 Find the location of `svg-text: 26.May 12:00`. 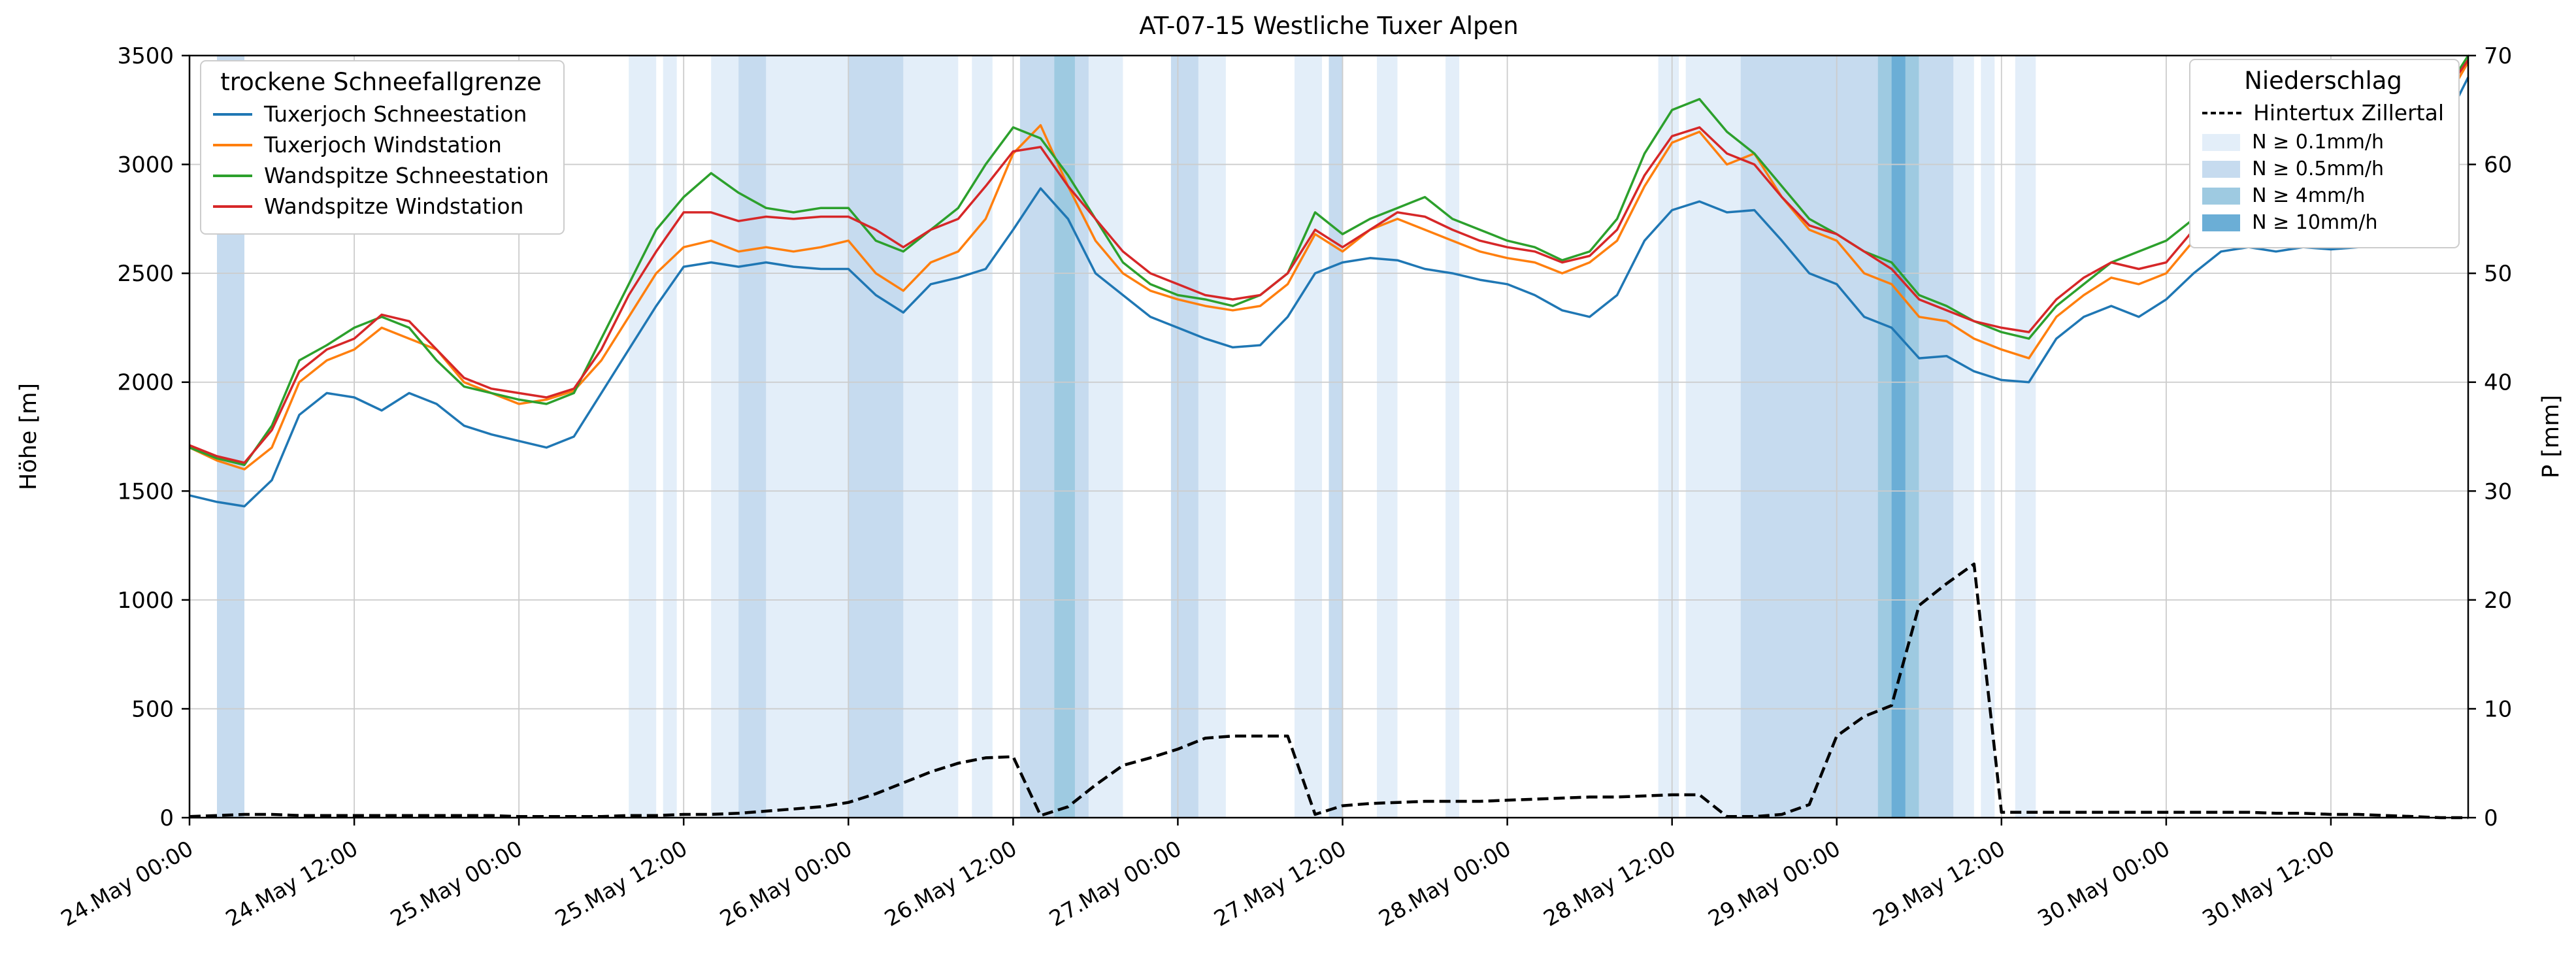

svg-text: 26.May 12:00 is located at coordinates (950, 883).